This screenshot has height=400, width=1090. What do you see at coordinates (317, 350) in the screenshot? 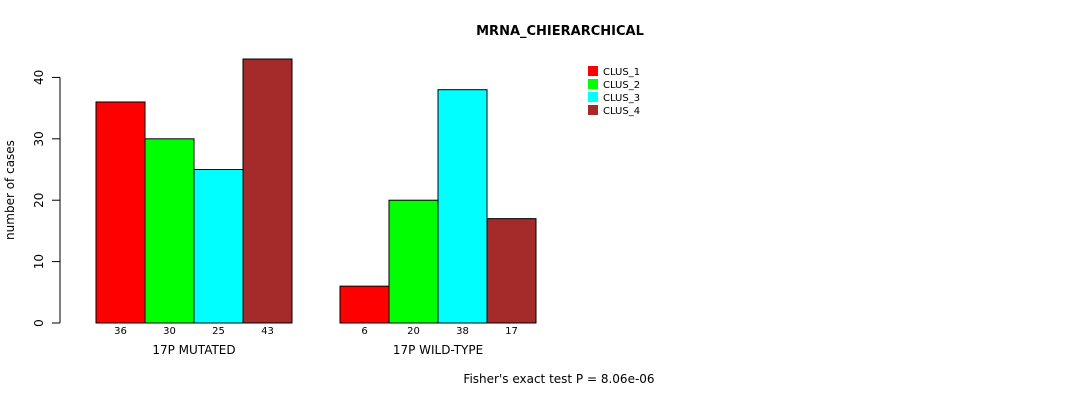
I see `group-labels: 17P MUTATED 17P WILD-TYPE` at bounding box center [317, 350].